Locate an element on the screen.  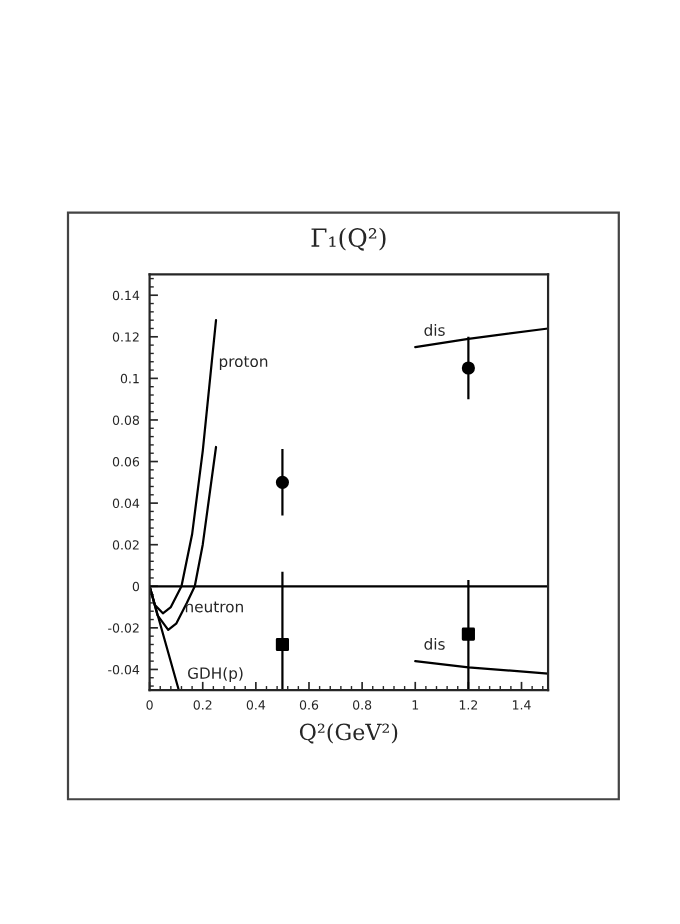
chart-title: Γ₁(Q²) is located at coordinates (348, 239).